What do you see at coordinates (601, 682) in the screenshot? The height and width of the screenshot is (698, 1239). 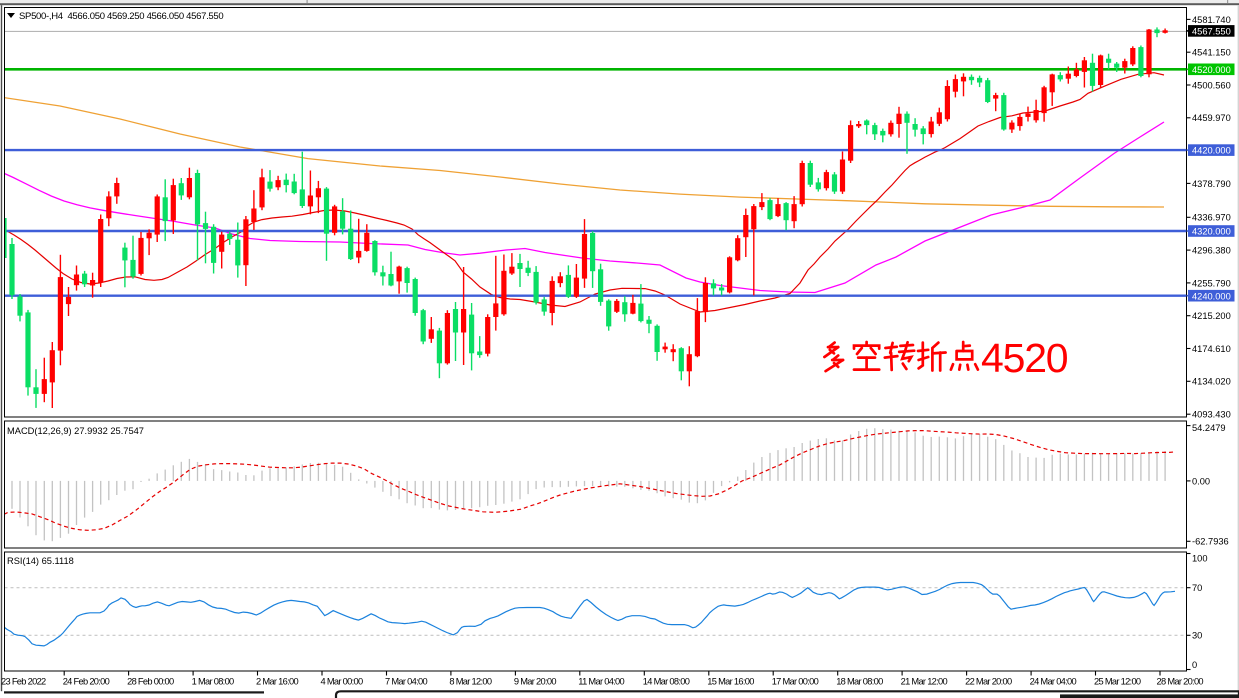 I see `svg-text: 11 Mar 04:00` at bounding box center [601, 682].